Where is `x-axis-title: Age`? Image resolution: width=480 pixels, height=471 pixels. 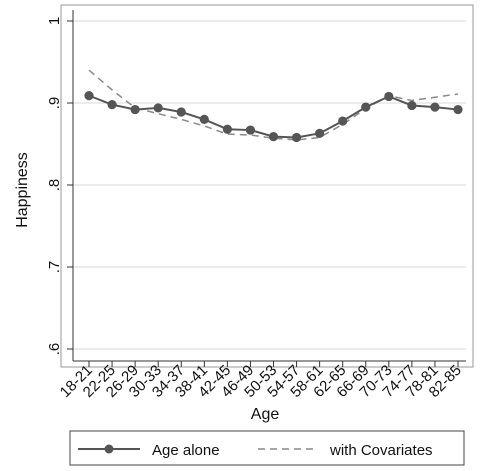 x-axis-title: Age is located at coordinates (265, 414).